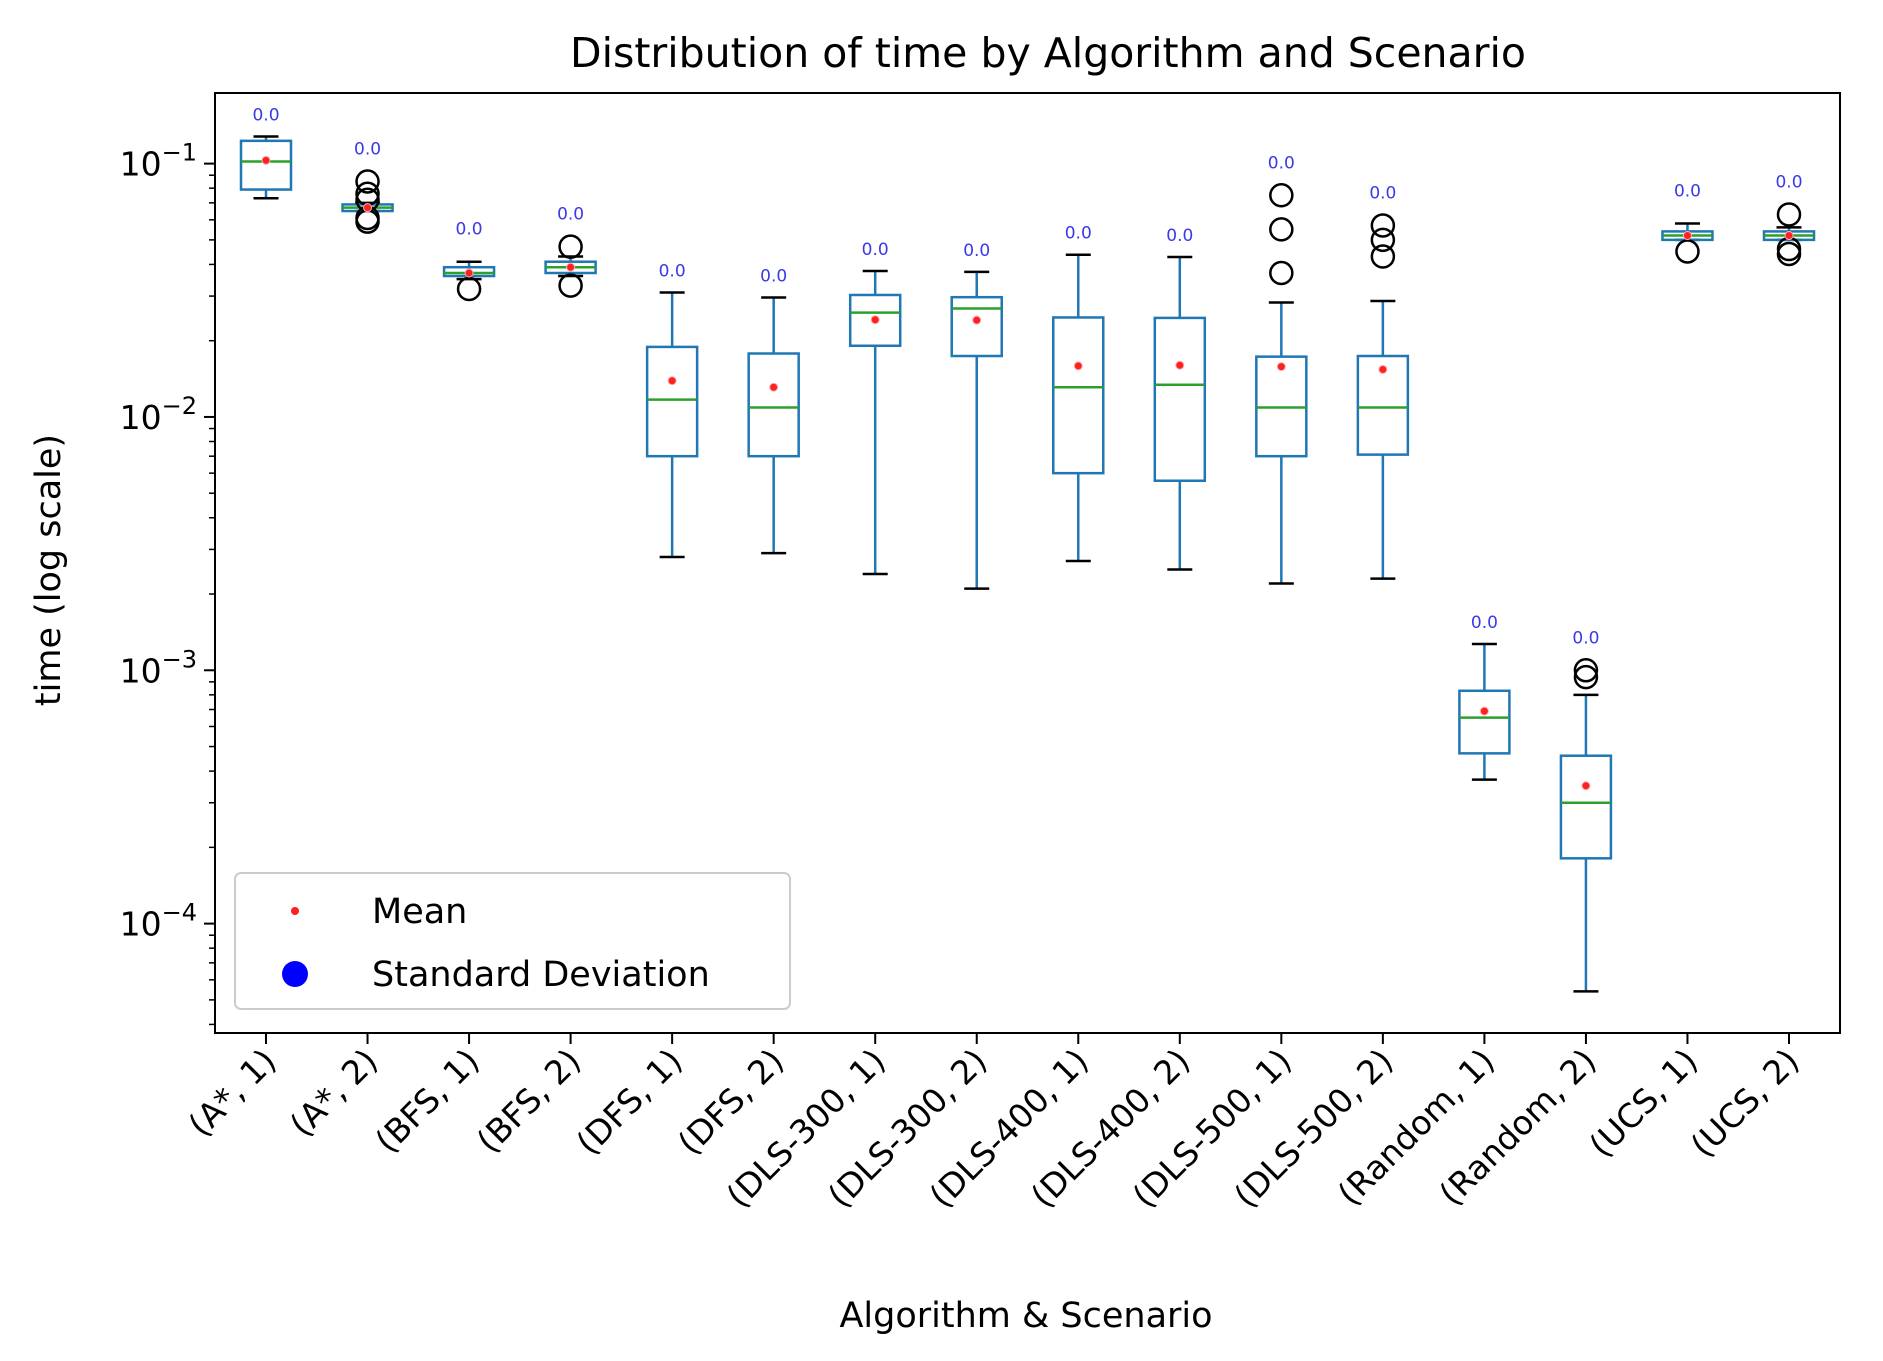 Image resolution: width=1883 pixels, height=1361 pixels. I want to click on x-tick-label: (UCS, 2), so click(1745, 1103).